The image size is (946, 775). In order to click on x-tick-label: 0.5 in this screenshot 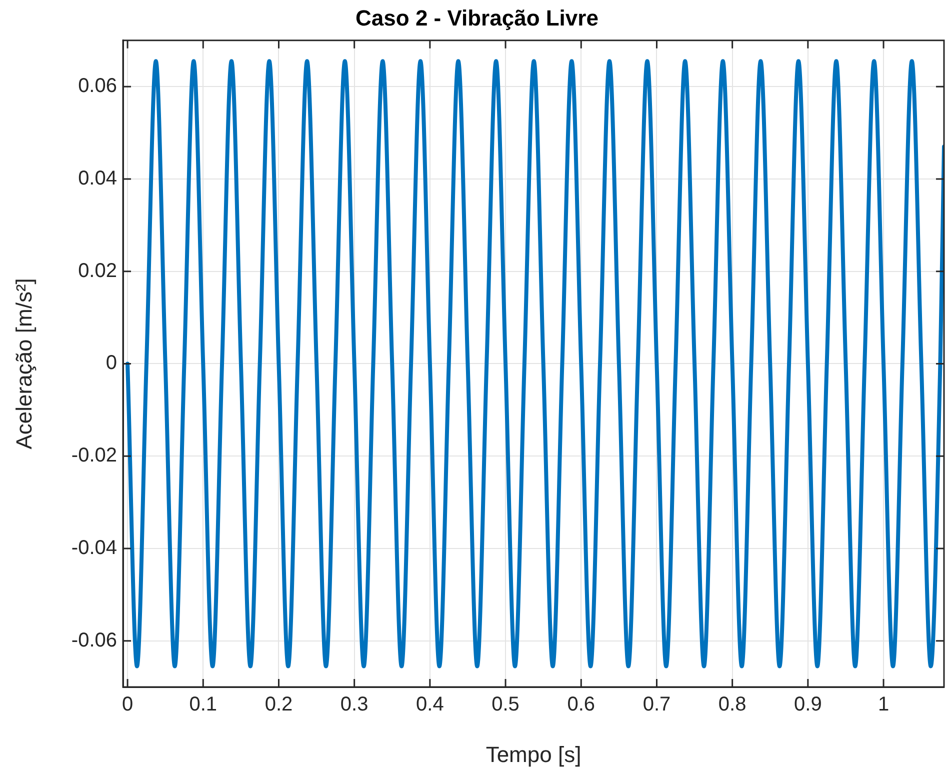, I will do `click(506, 705)`.